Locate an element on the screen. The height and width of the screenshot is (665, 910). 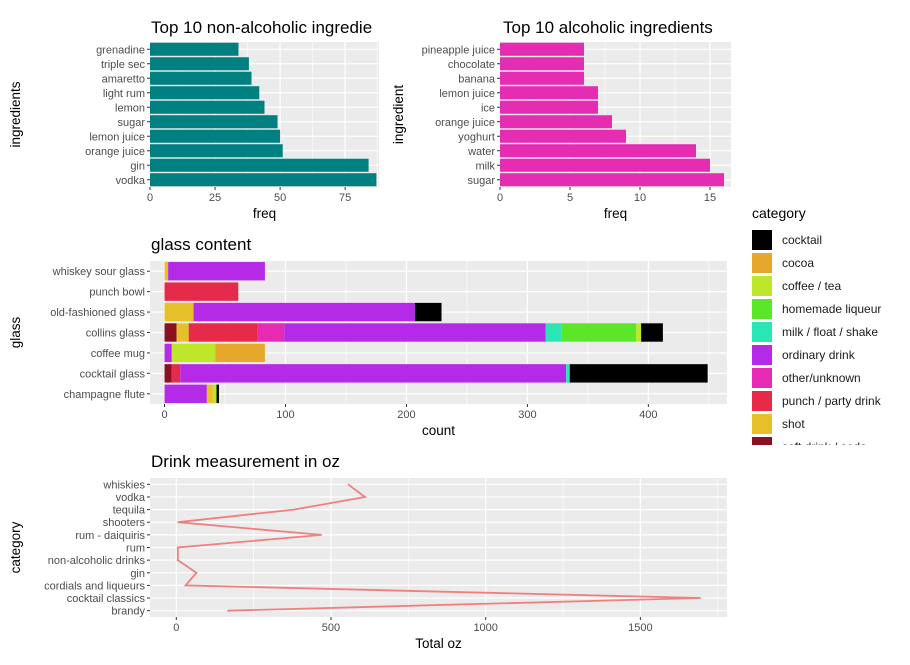
y-tick-label: cordials and liqueurs is located at coordinates (94, 586).